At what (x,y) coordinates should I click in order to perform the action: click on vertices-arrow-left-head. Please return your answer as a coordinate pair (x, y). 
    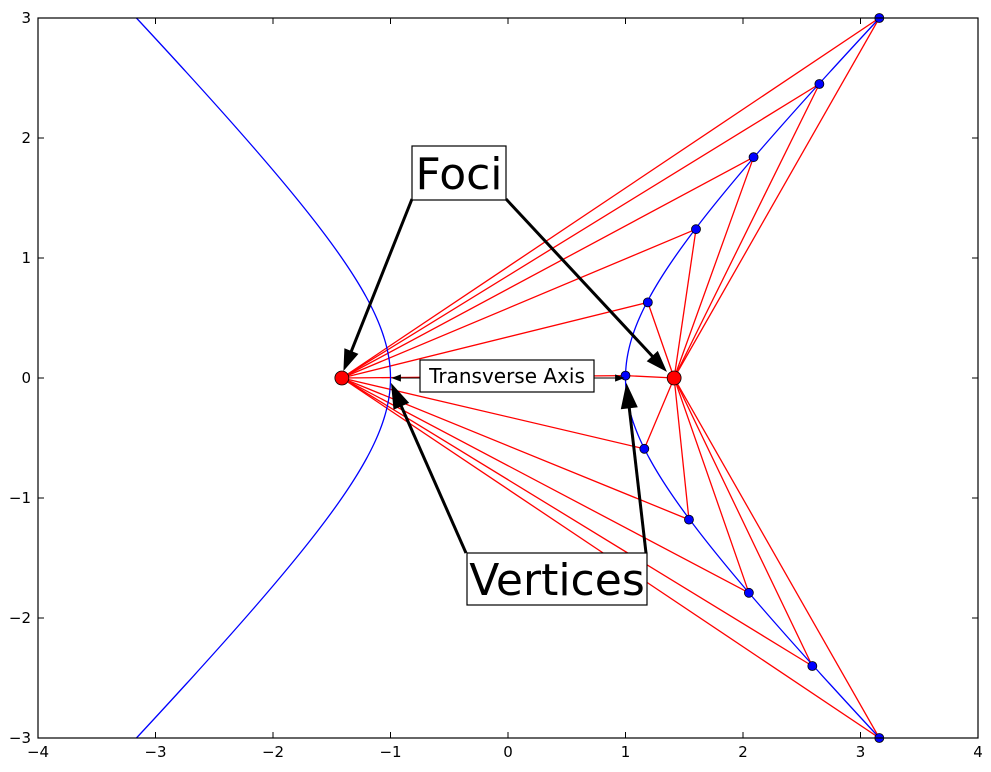
    Looking at the image, I should click on (400, 396).